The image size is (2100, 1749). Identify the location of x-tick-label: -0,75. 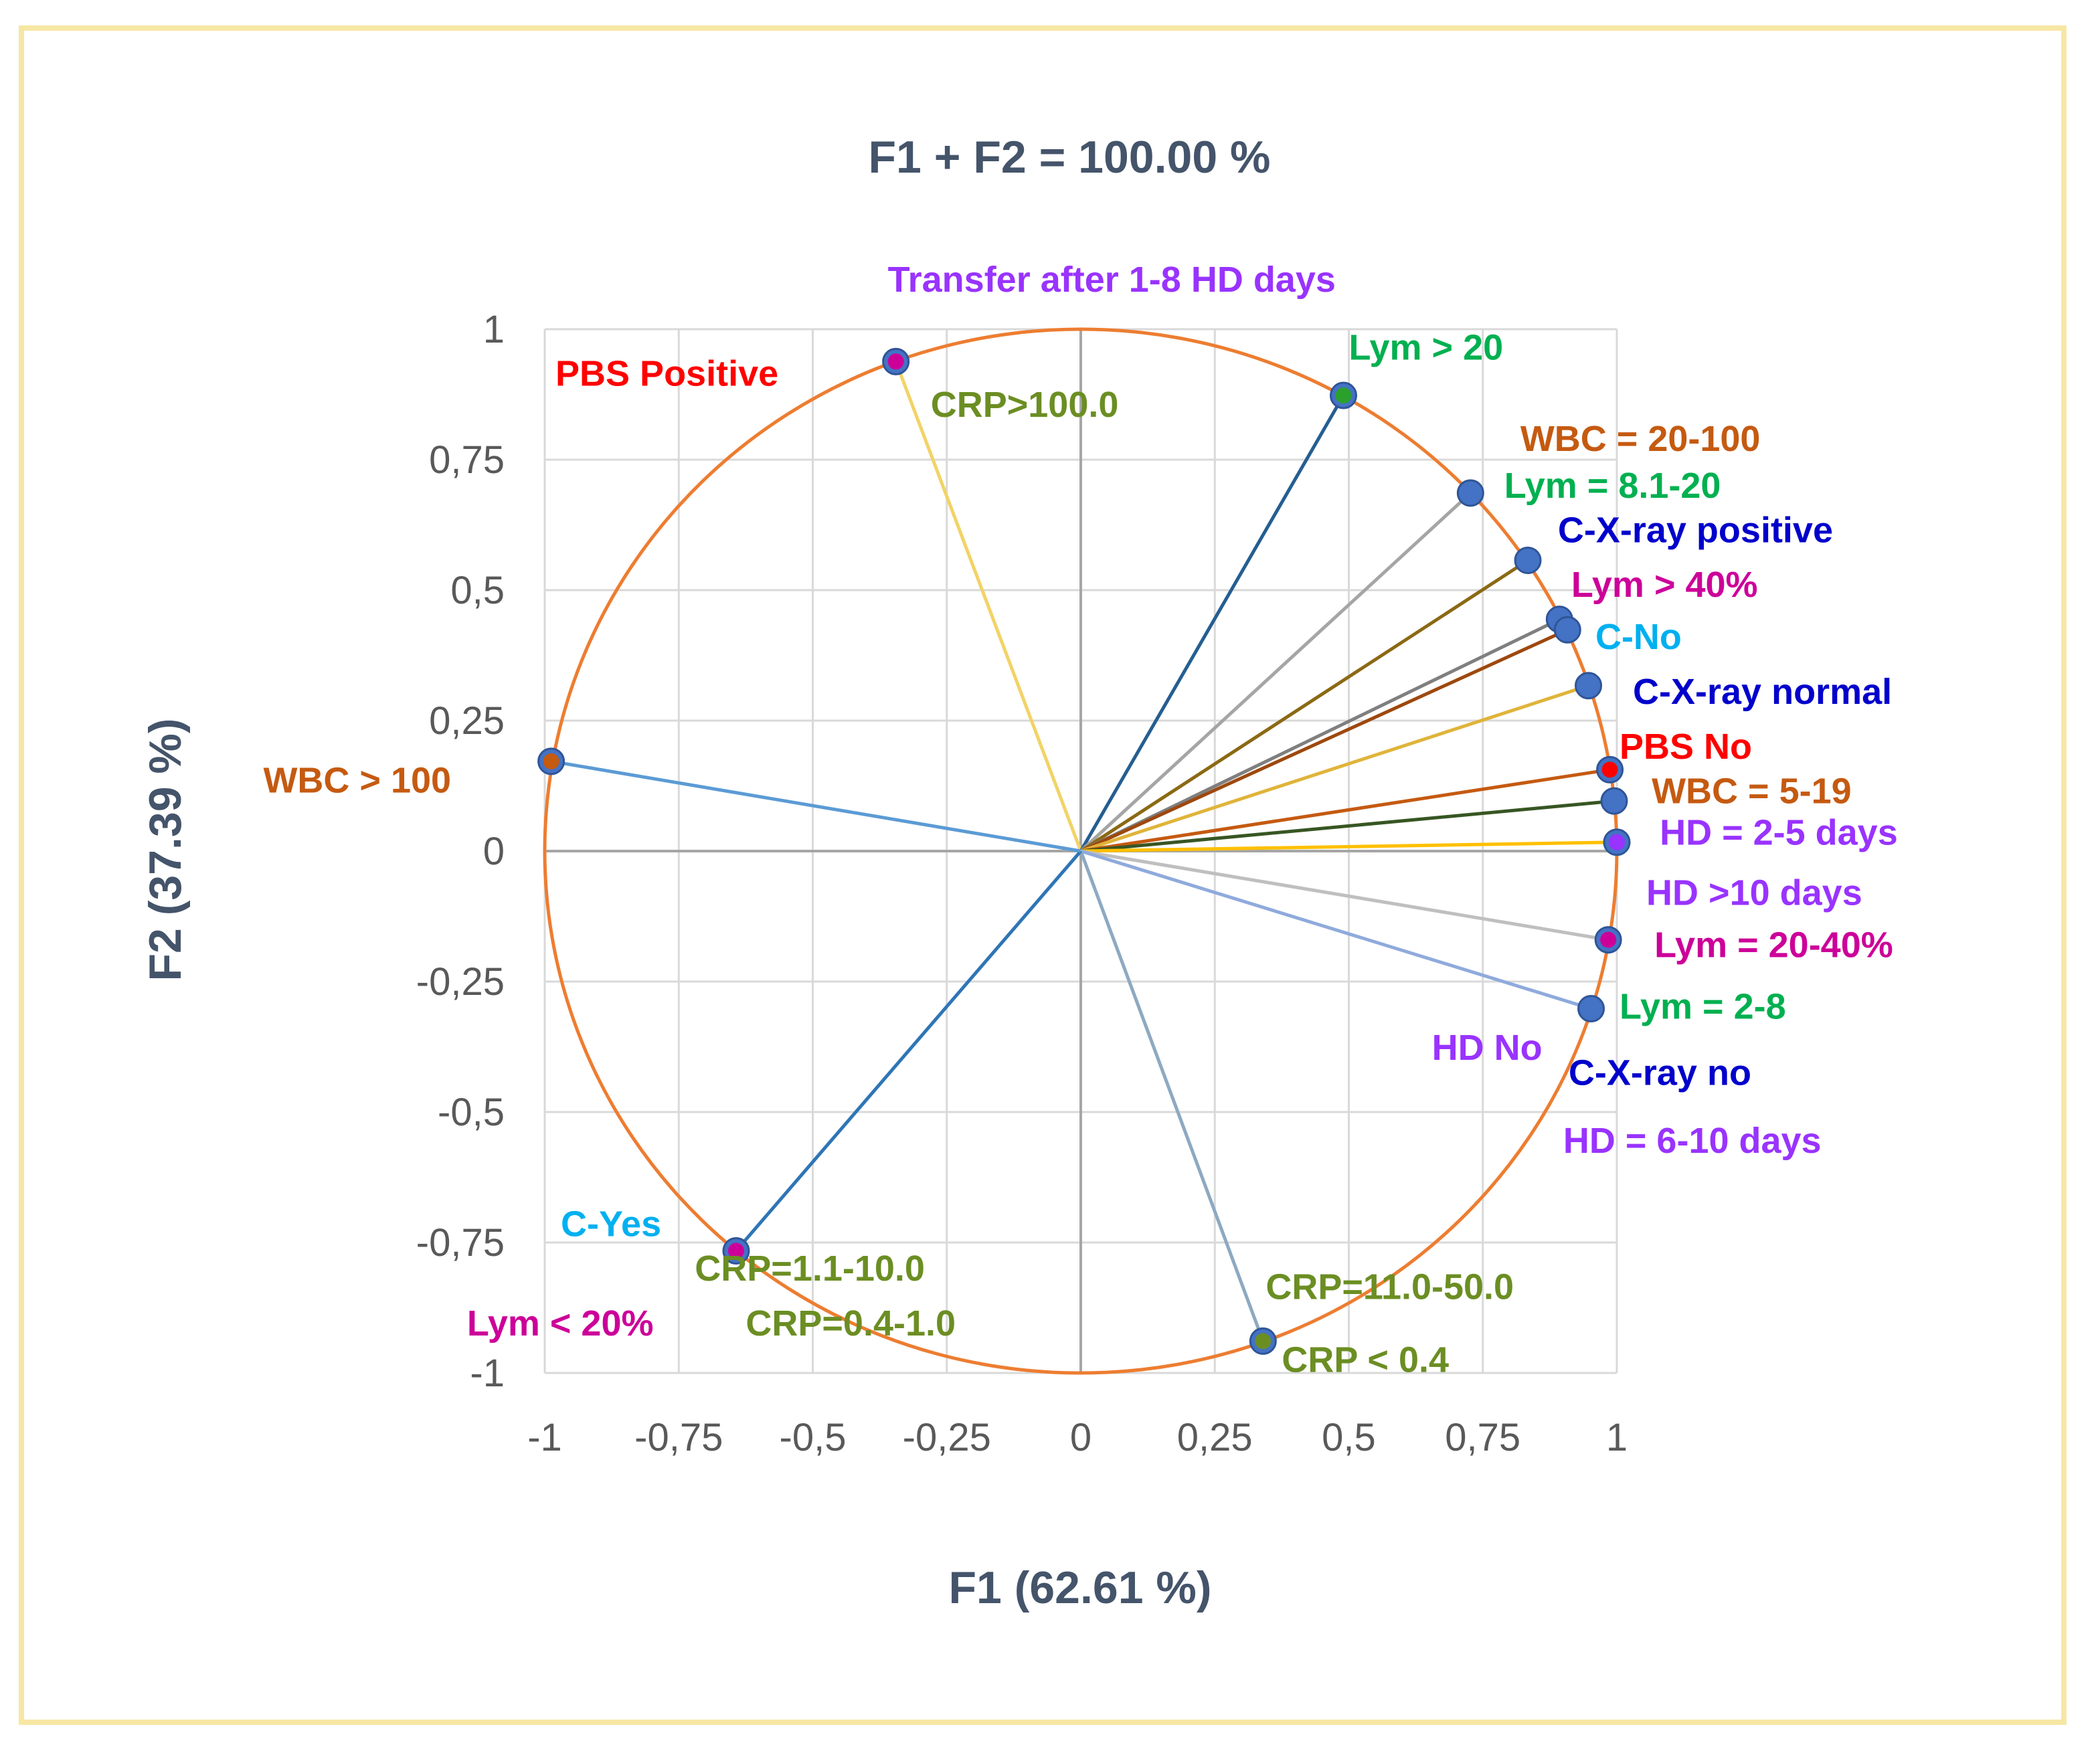
(678, 1437).